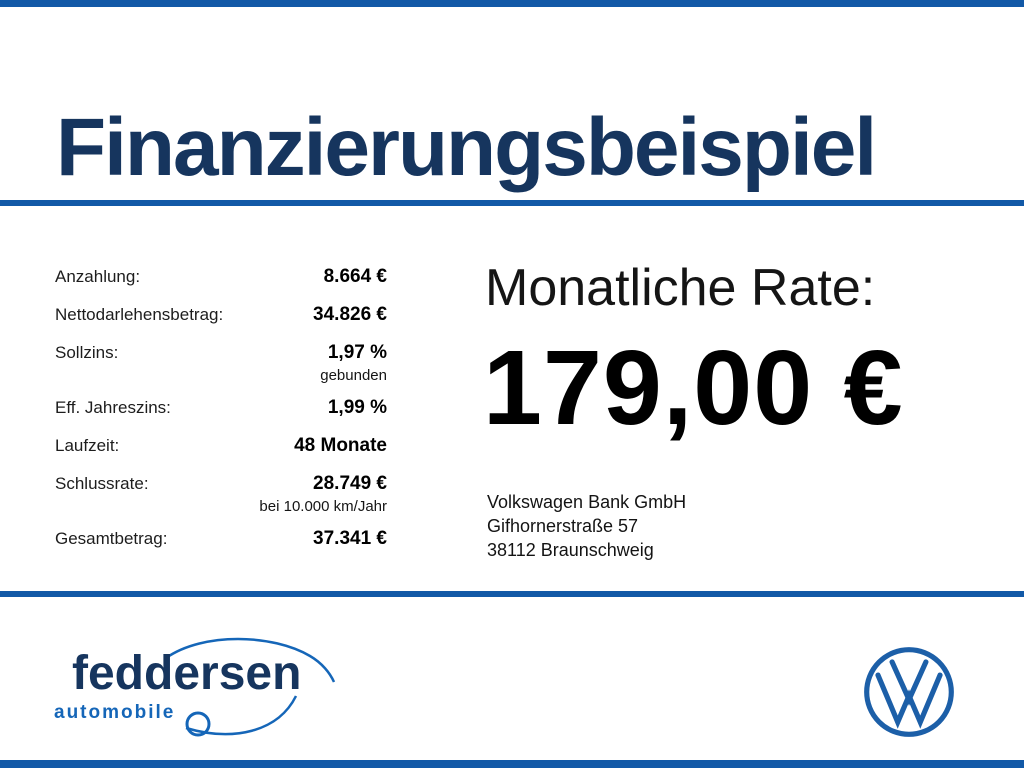 The image size is (1024, 768). I want to click on bottom-accent-bar, so click(512, 764).